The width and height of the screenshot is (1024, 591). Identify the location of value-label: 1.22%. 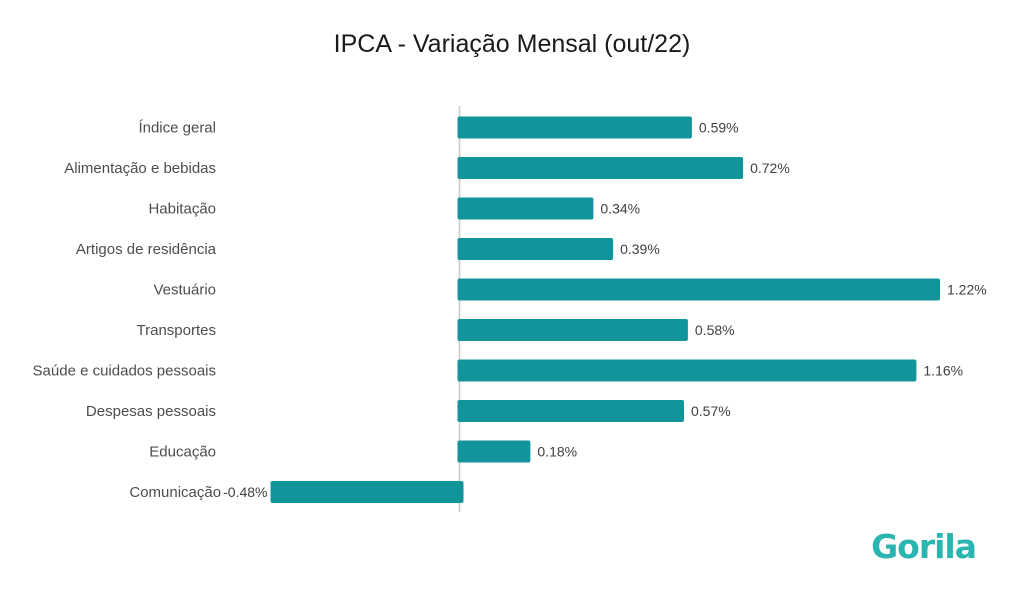
(967, 290).